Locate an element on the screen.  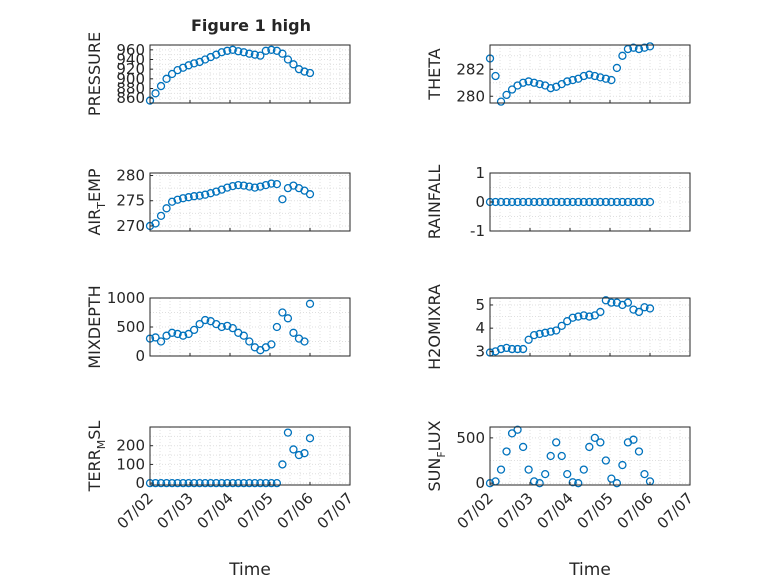
y-axis-label: H2OMIXRA is located at coordinates (434, 327).